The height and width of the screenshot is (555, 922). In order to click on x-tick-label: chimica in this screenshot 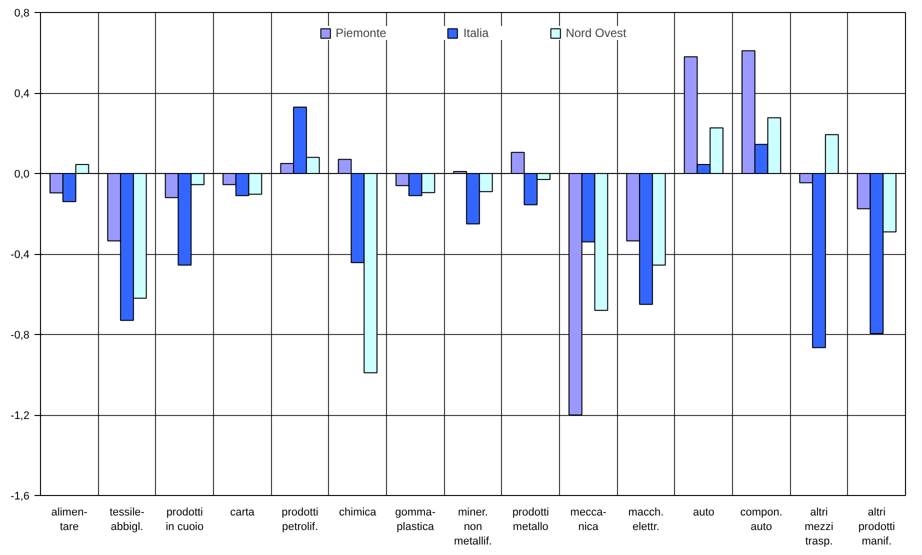, I will do `click(358, 512)`.